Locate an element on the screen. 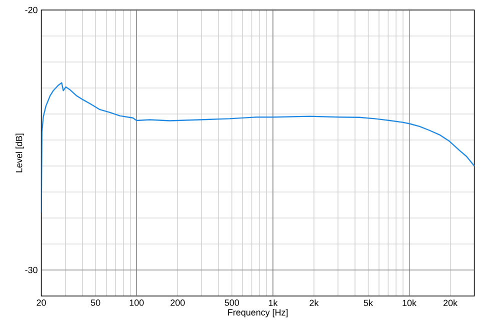  x-axis-title: Frequency [Hz] is located at coordinates (258, 313).